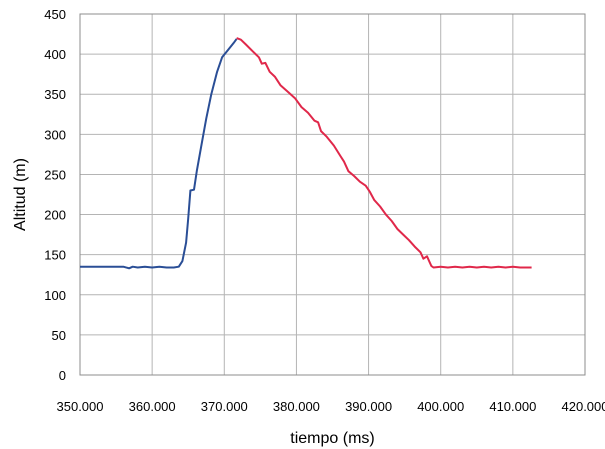 Image resolution: width=605 pixels, height=449 pixels. I want to click on y-axis-title: Altitud (m), so click(20, 194).